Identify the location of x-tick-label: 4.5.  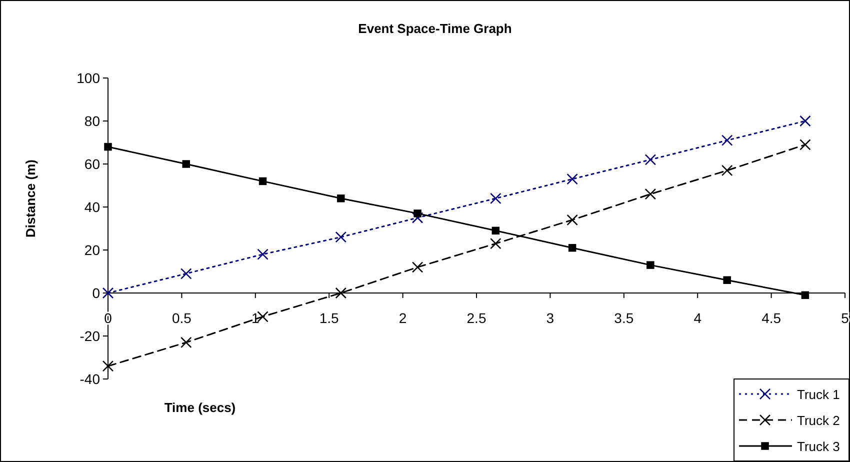
(772, 318).